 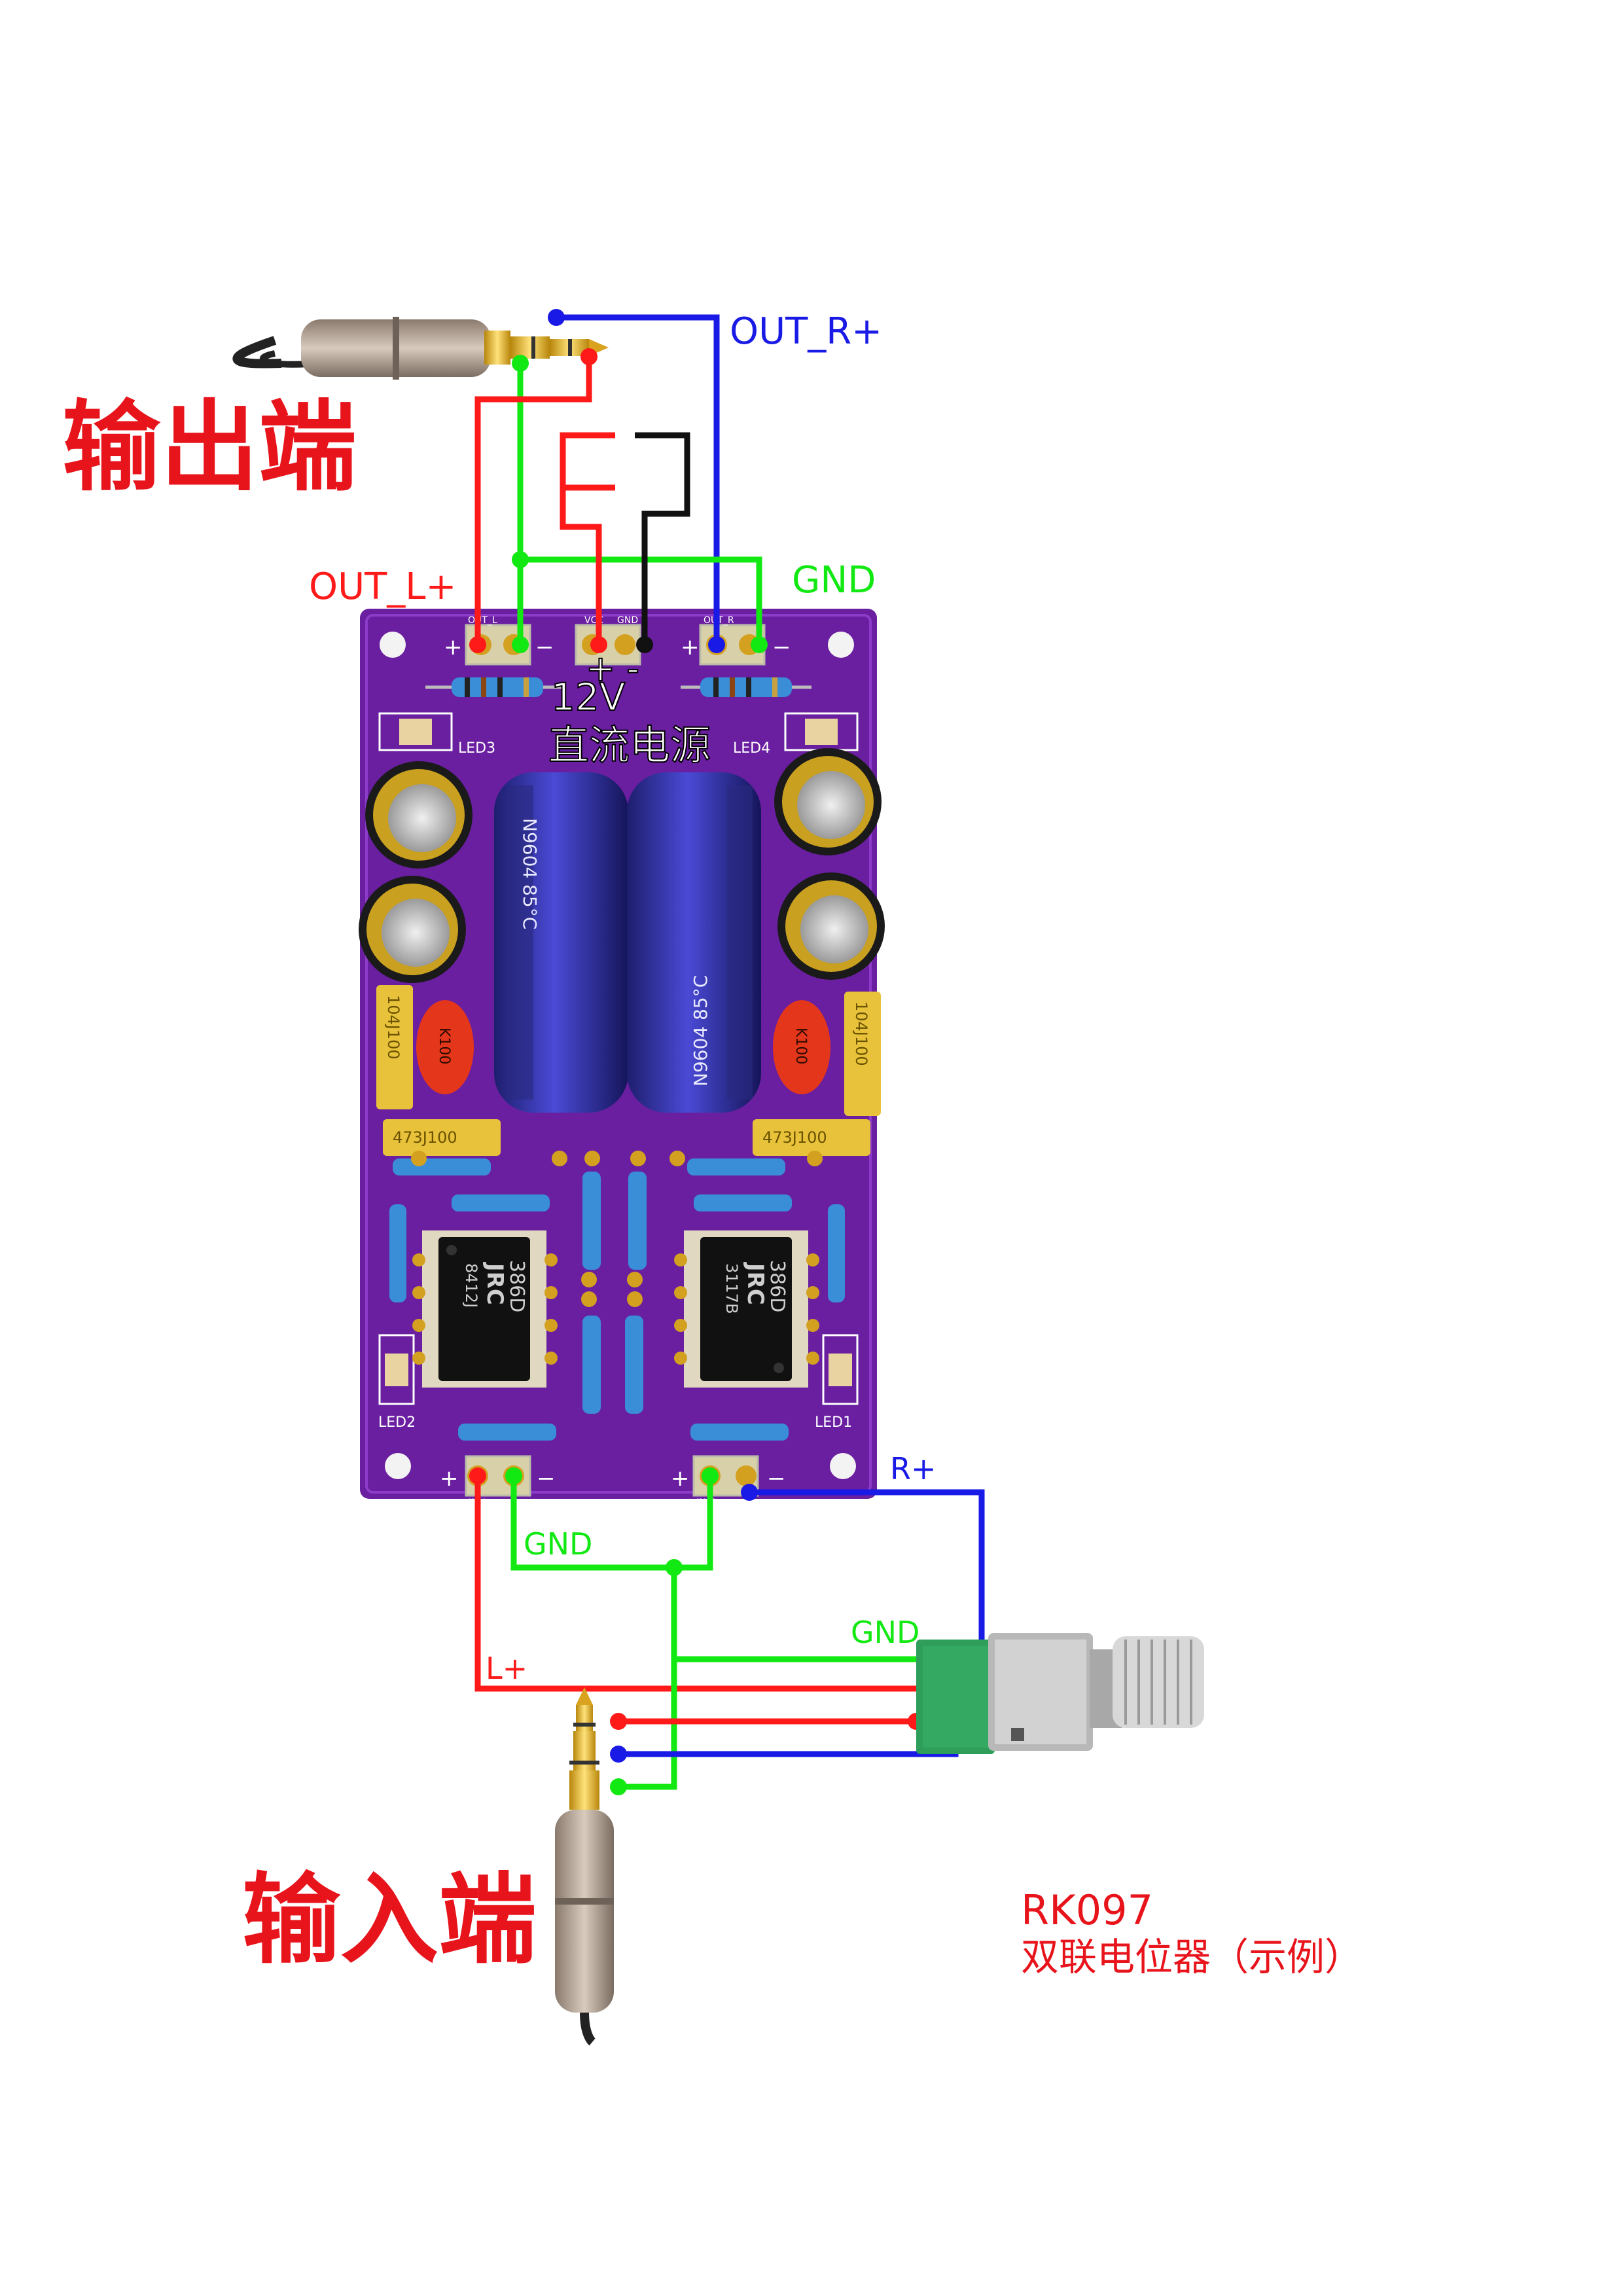 What do you see at coordinates (495, 1283) in the screenshot?
I see `opamp-left-brand: JRC` at bounding box center [495, 1283].